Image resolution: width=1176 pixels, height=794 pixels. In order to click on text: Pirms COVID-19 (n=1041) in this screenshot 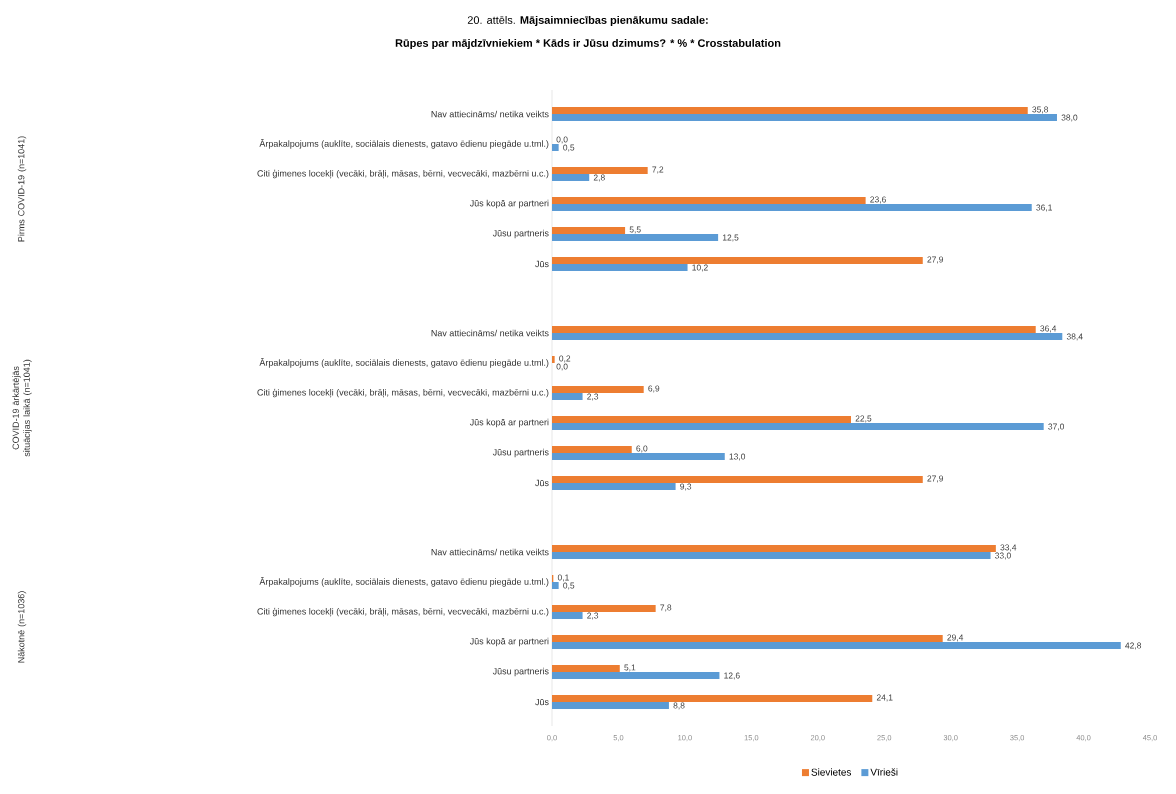, I will do `click(22, 189)`.